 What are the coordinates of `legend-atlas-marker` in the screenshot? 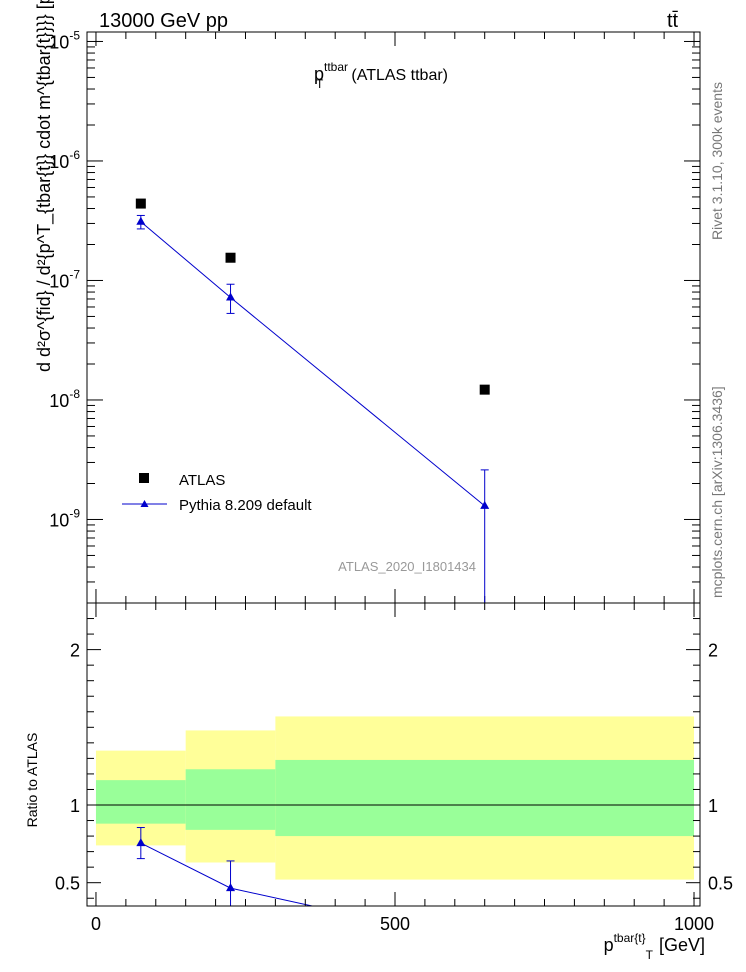 It's located at (144, 478).